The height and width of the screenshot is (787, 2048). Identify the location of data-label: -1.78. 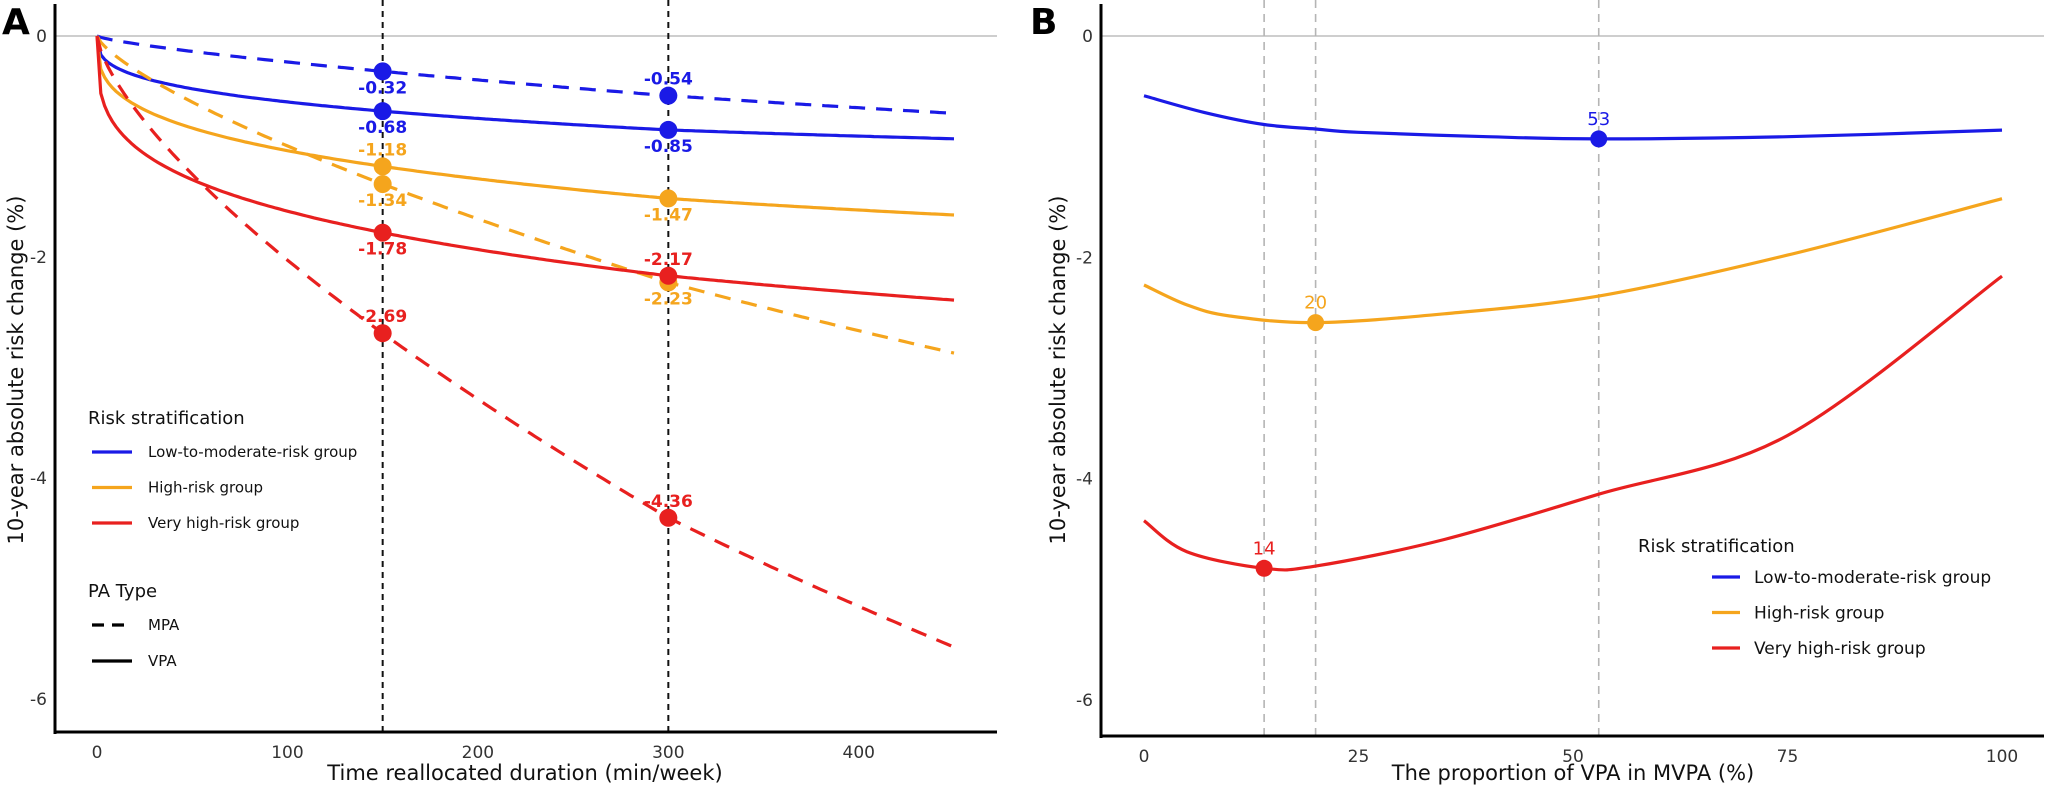
(382, 250).